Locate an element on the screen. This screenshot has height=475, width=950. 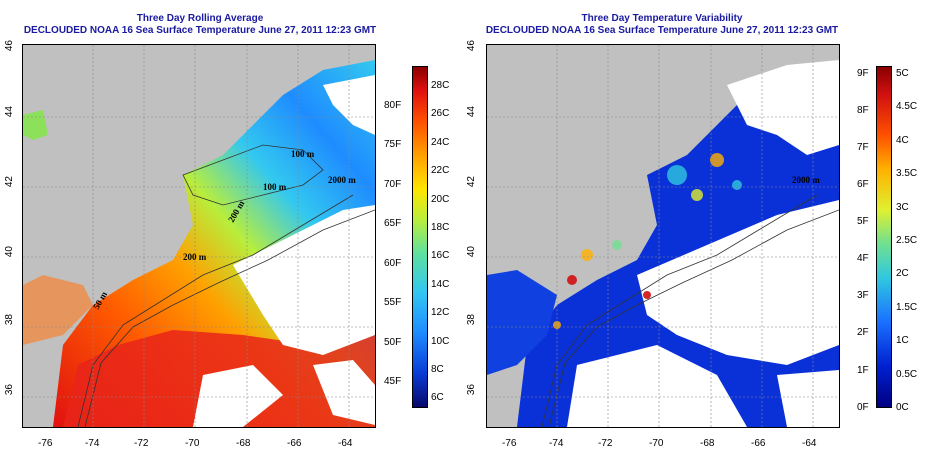
cbar-label-c: 22C is located at coordinates (440, 170).